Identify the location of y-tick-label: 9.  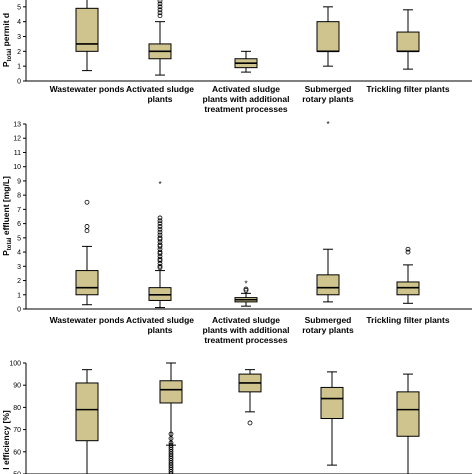
(19, 181).